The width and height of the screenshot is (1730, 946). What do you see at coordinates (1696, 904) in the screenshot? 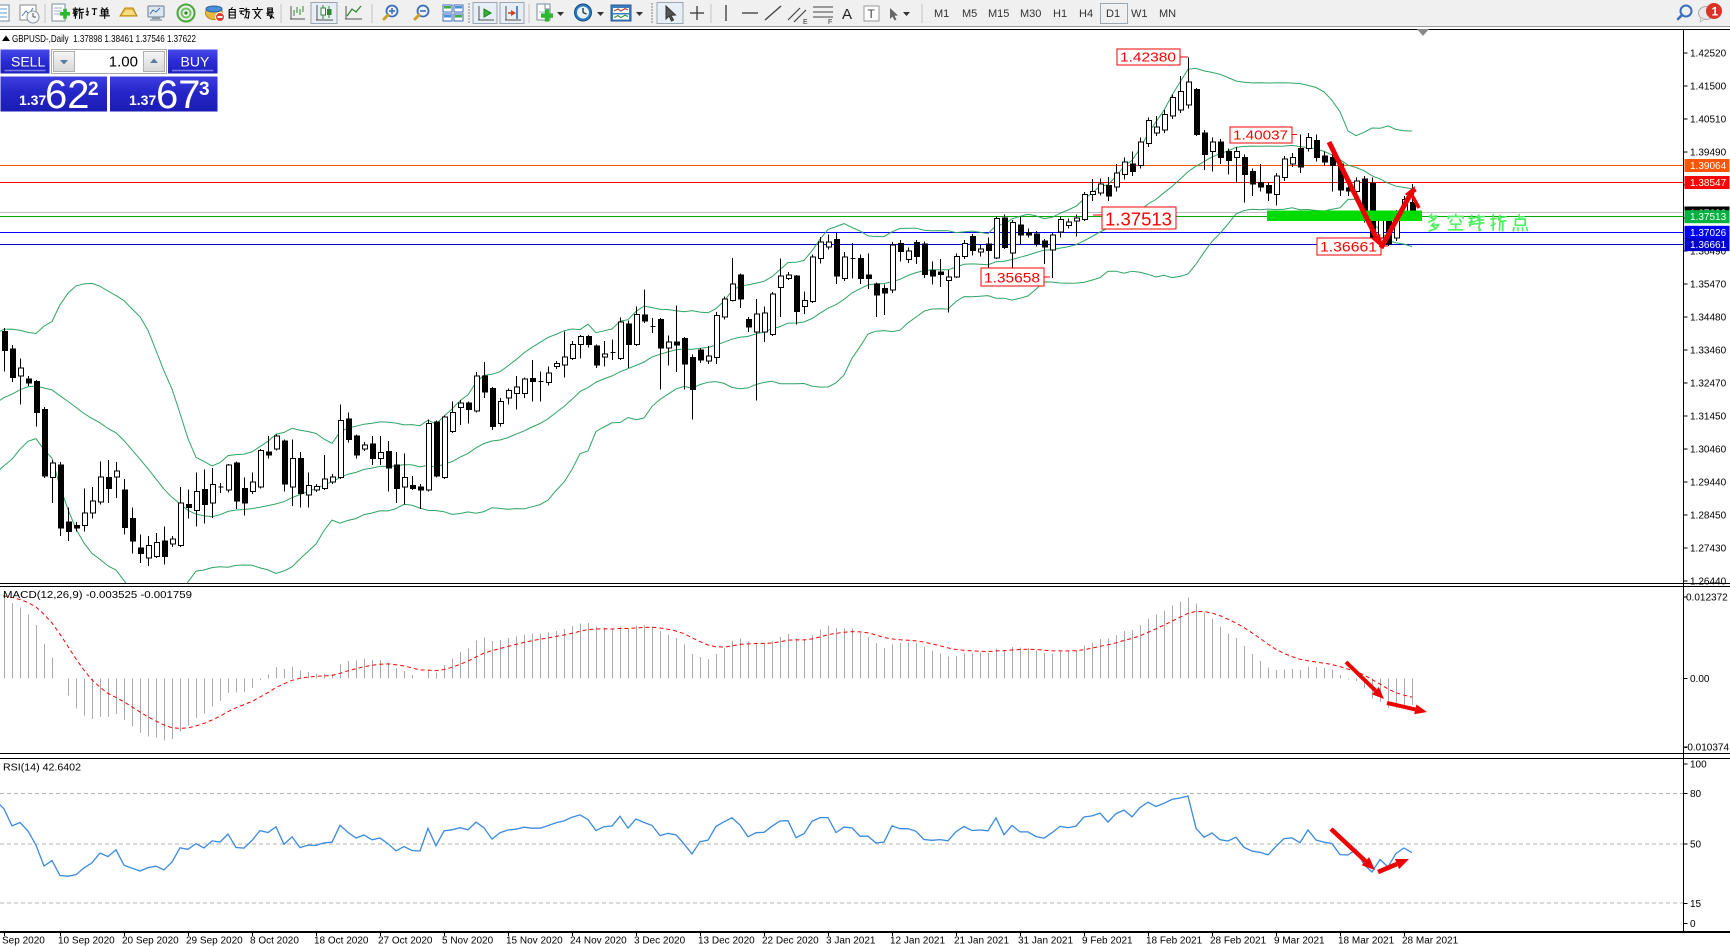
I see `svg-text: 15` at bounding box center [1696, 904].